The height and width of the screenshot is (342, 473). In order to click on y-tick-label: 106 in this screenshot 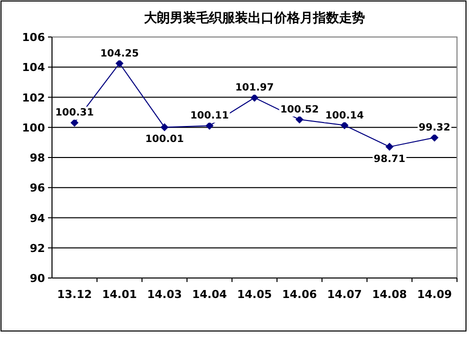, I will do `click(34, 37)`.